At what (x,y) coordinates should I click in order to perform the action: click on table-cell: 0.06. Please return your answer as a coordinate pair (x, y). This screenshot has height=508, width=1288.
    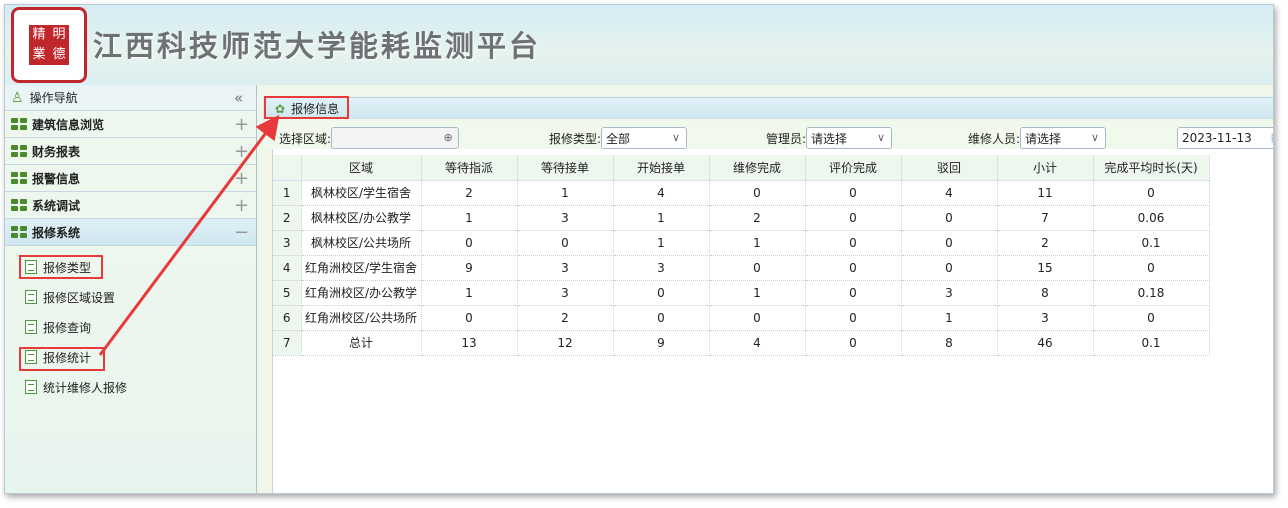
    Looking at the image, I should click on (1151, 218).